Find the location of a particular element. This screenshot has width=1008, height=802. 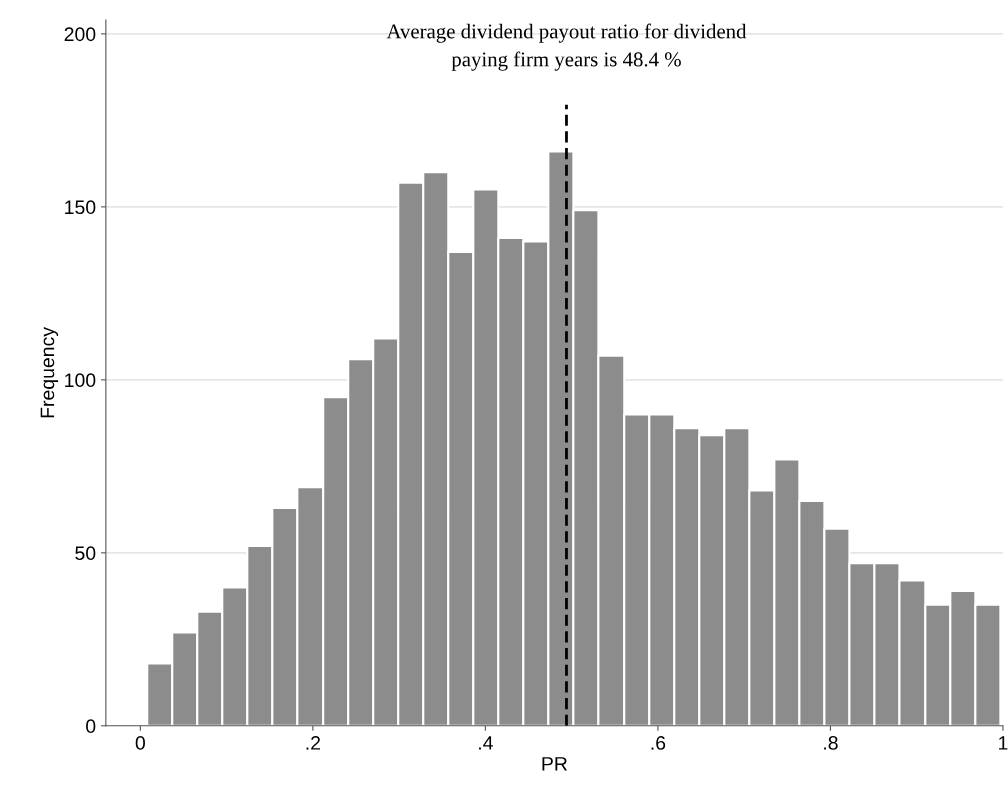

y-tick-label: 150 is located at coordinates (80, 207).